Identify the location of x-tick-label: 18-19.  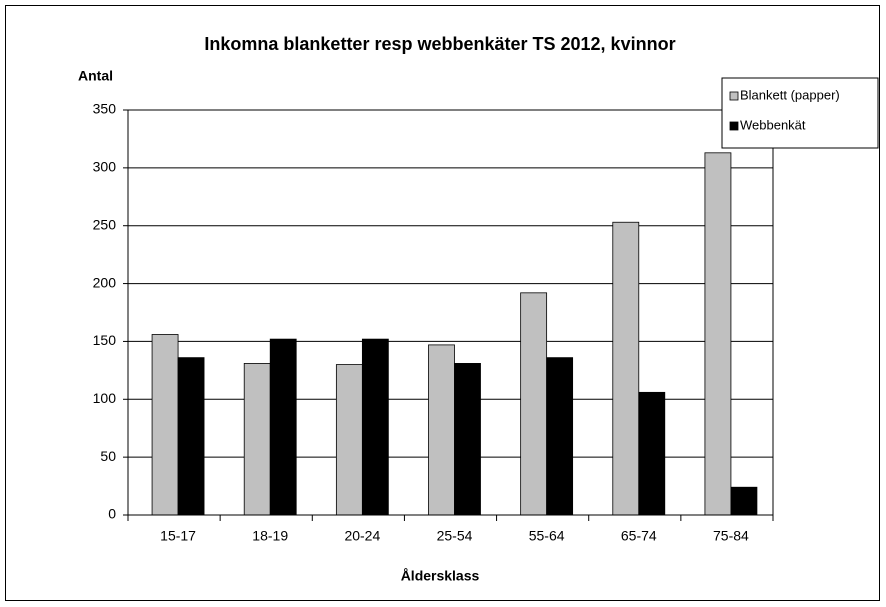
(270, 536).